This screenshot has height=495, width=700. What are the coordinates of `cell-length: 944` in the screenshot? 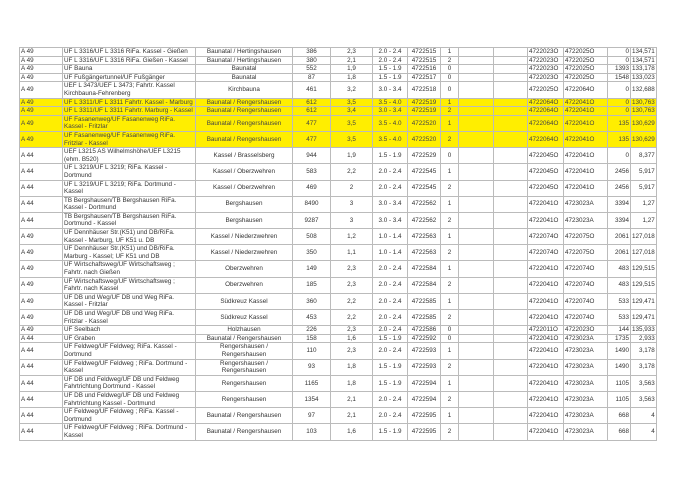 It's located at (311, 156).